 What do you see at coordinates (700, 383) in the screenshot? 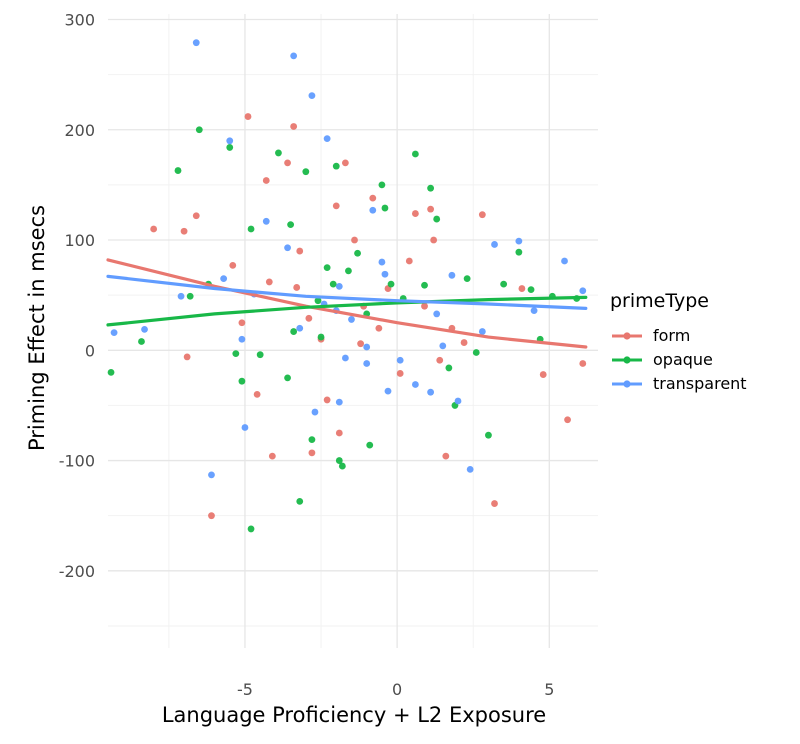
I see `legend-label-transparent: transparent` at bounding box center [700, 383].